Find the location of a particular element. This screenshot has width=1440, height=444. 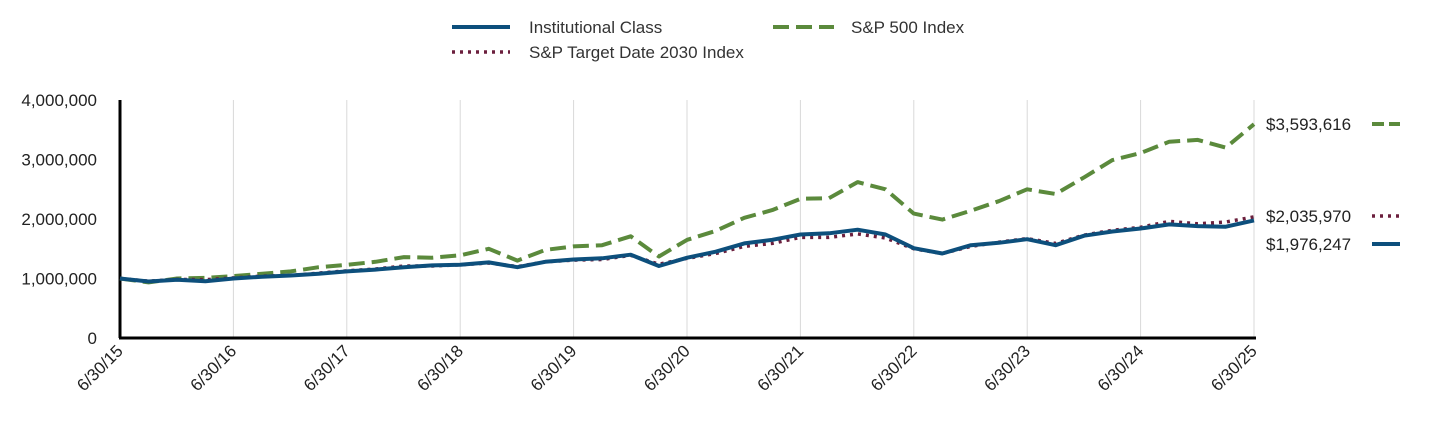

y-axis-ticks: 0 1,000,000 2,000,000 3,000,000 4,000,000 is located at coordinates (59, 219).